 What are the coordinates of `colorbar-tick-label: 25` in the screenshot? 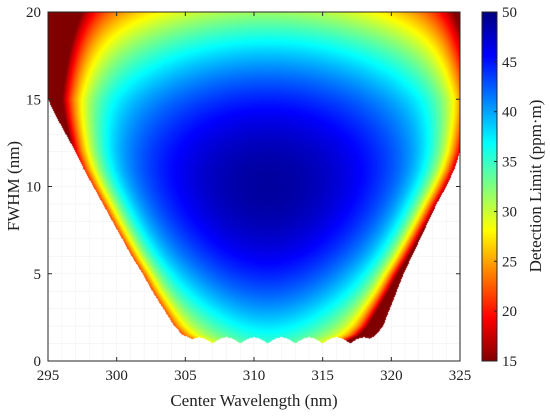 It's located at (509, 262).